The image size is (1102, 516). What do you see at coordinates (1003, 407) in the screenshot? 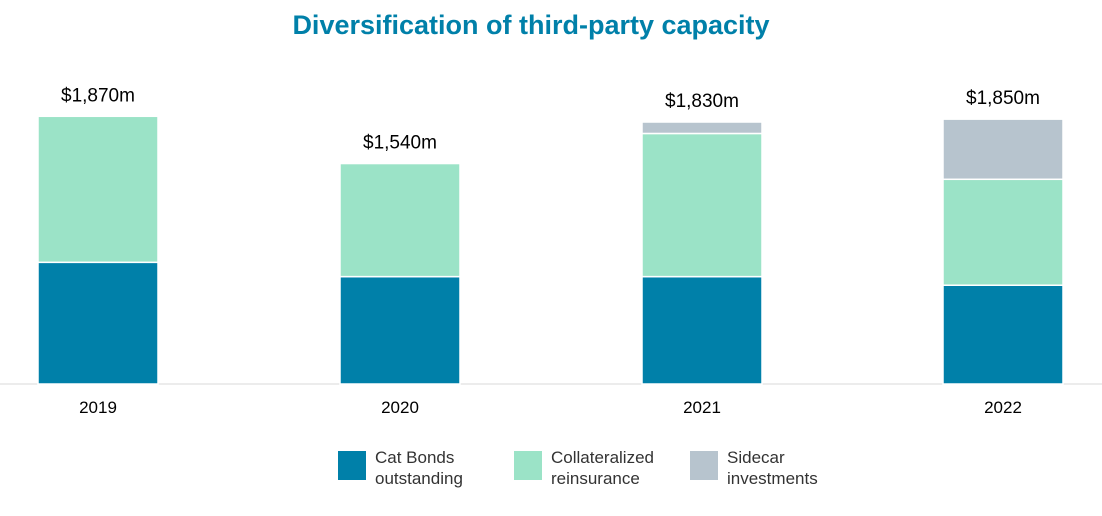
I see `x-tick-label-2022: 2022` at bounding box center [1003, 407].